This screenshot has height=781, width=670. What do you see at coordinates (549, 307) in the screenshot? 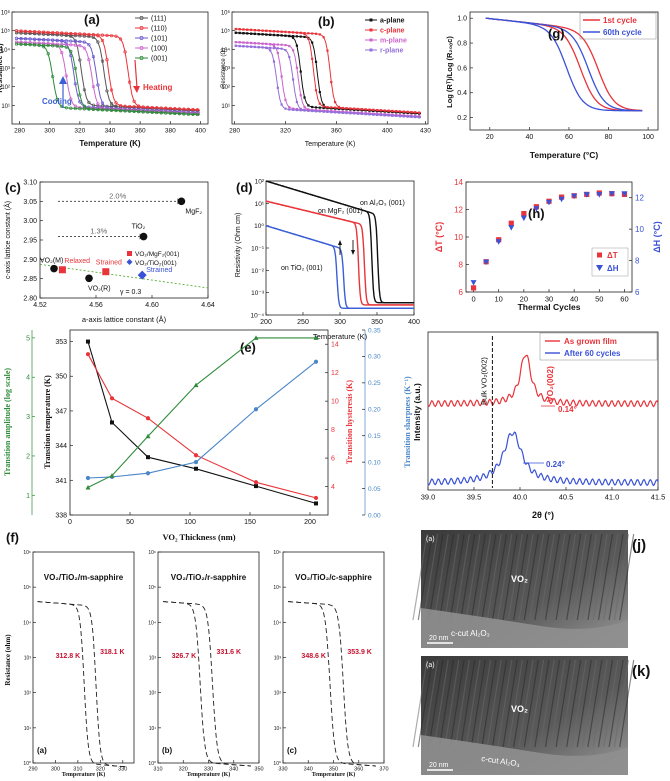
I see `x-axis-label: Thermal Cycles` at bounding box center [549, 307].